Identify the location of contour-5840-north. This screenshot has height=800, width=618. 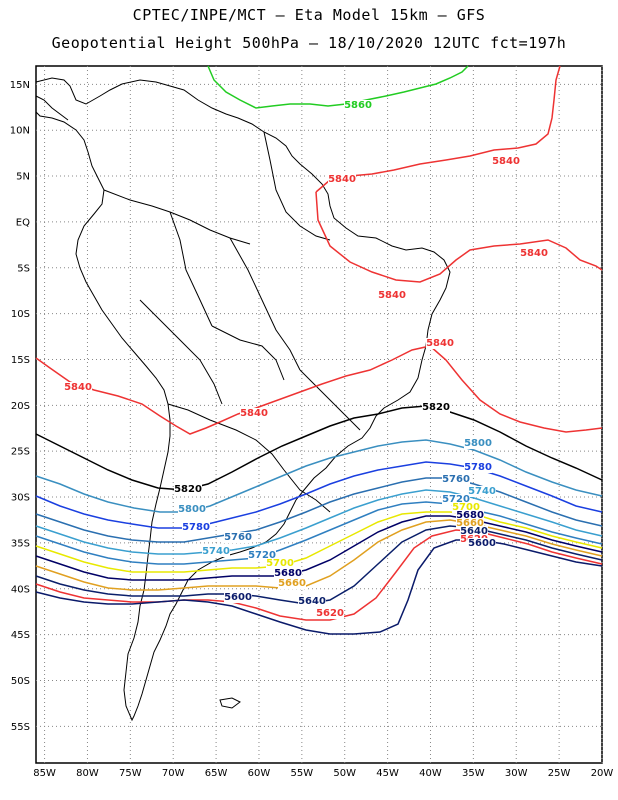
(438, 129).